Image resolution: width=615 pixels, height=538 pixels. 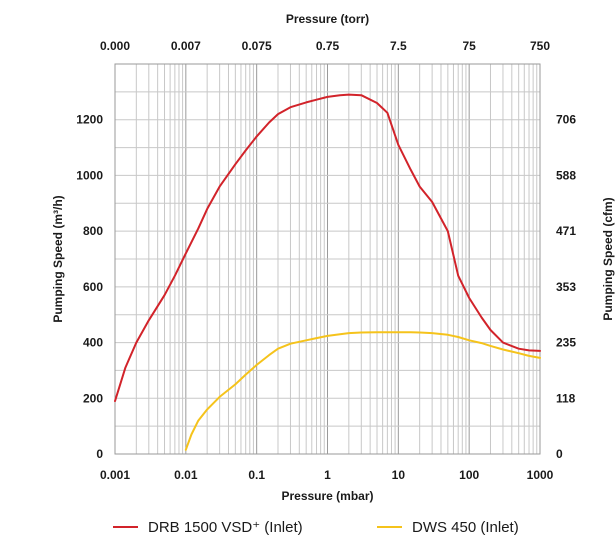 I want to click on x2-tick-label: 7.5, so click(x=398, y=46).